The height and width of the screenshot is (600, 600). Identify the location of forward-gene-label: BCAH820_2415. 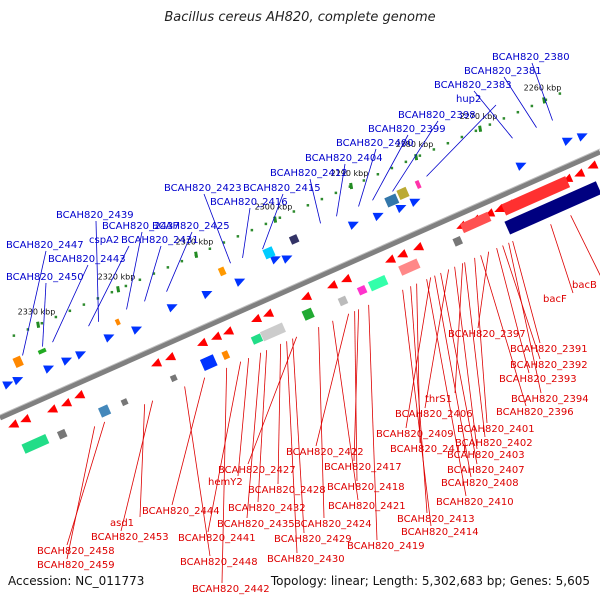
(282, 216).